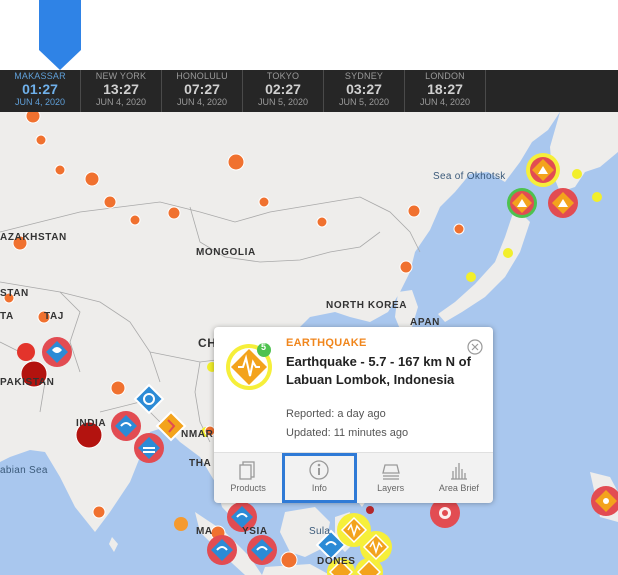 Image resolution: width=618 pixels, height=575 pixels. Describe the element at coordinates (458, 471) in the screenshot. I see `area-brief-icon` at that location.